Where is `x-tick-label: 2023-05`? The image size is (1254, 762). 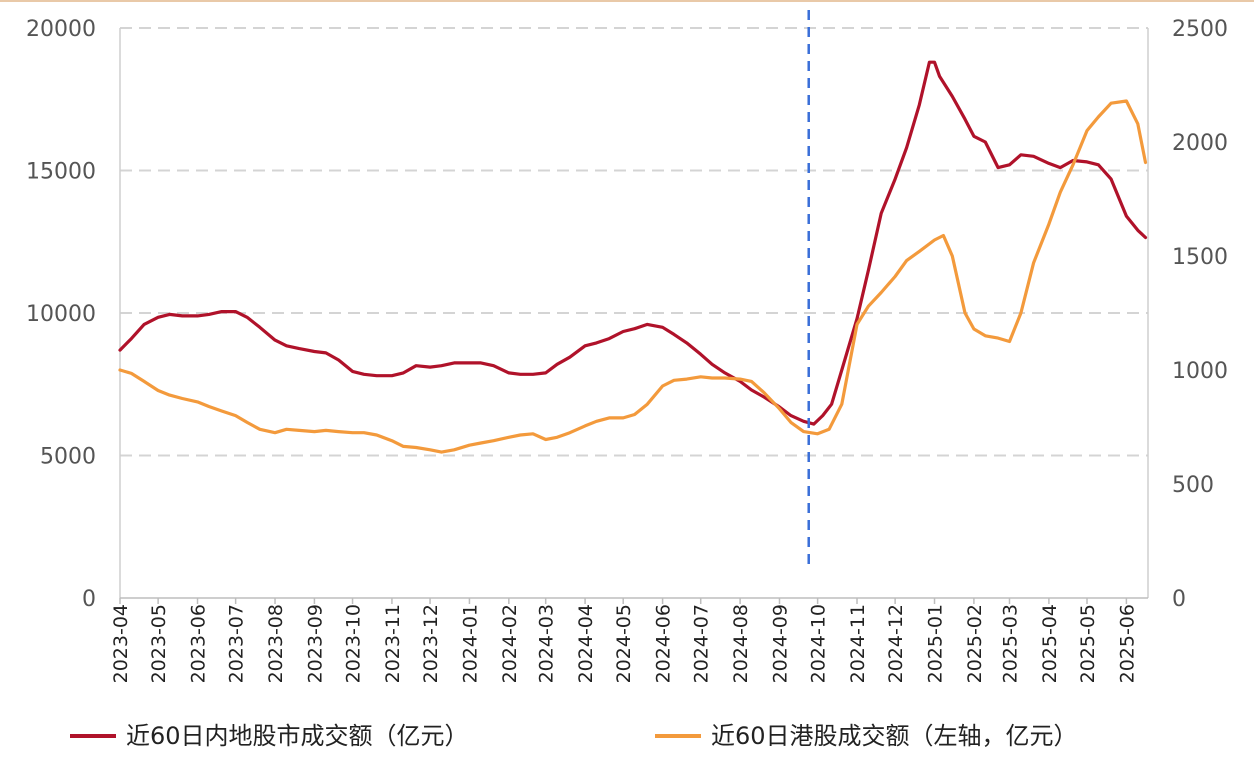
x-tick-label: 2023-05 is located at coordinates (159, 643).